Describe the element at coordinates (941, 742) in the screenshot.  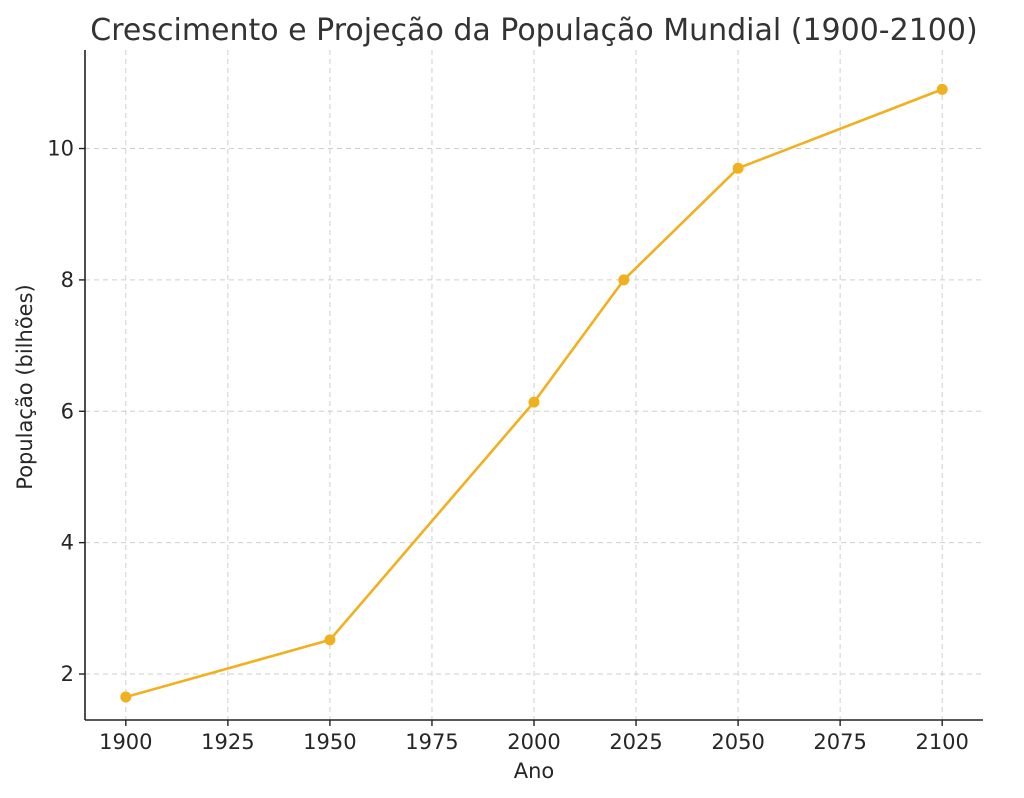
I see `x-tick-label: 2100` at that location.